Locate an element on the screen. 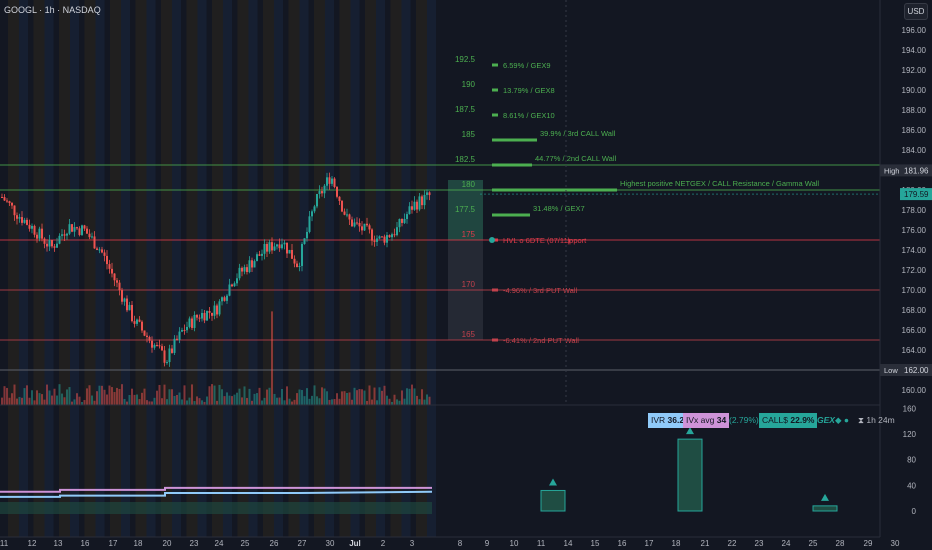  x-tick: 20 is located at coordinates (167, 543).